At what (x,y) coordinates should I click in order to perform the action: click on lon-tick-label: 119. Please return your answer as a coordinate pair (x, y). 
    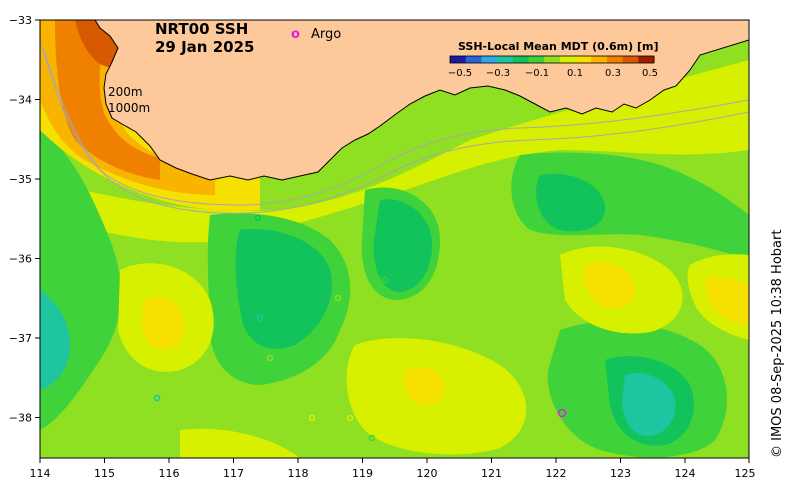
    Looking at the image, I should click on (362, 473).